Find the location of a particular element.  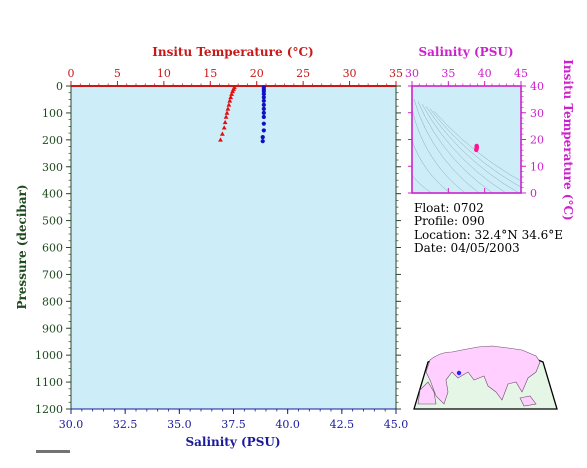

top-tick-label: 15 is located at coordinates (210, 73).